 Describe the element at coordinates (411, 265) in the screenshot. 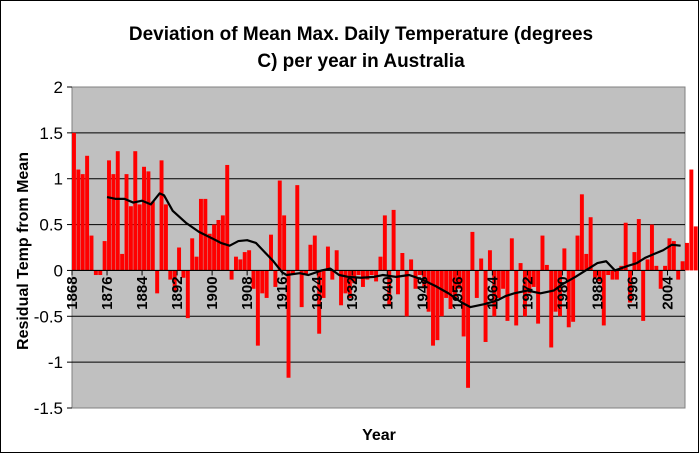

I see `bar-1945` at that location.